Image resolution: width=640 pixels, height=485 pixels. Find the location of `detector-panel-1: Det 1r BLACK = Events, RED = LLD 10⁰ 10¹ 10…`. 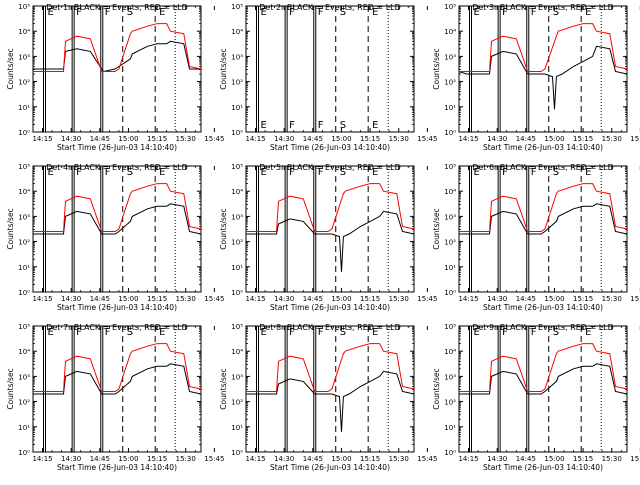

detector-panel-1: Det 1r BLACK = Events, RED = LLD 10⁰ 10¹ 10… is located at coordinates (115, 77).